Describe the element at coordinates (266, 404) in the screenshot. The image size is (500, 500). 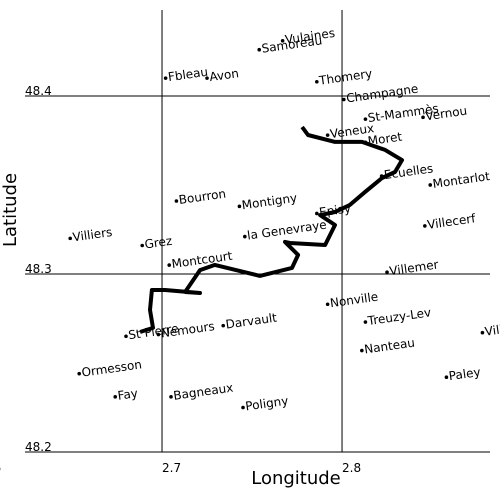
I see `town-label: Poligny` at that location.